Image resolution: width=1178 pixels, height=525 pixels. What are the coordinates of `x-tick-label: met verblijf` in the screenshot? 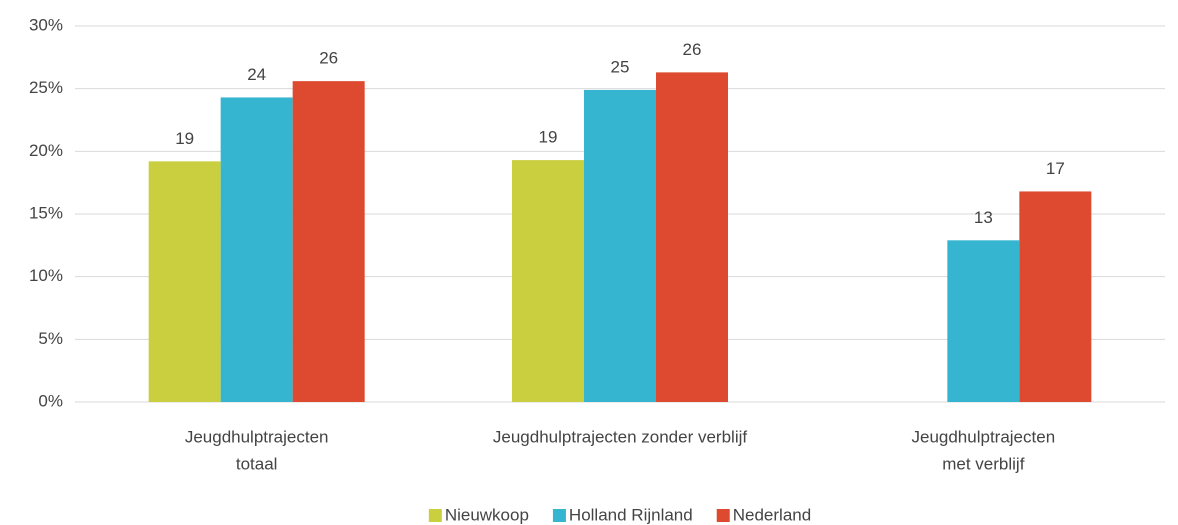 It's located at (983, 463).